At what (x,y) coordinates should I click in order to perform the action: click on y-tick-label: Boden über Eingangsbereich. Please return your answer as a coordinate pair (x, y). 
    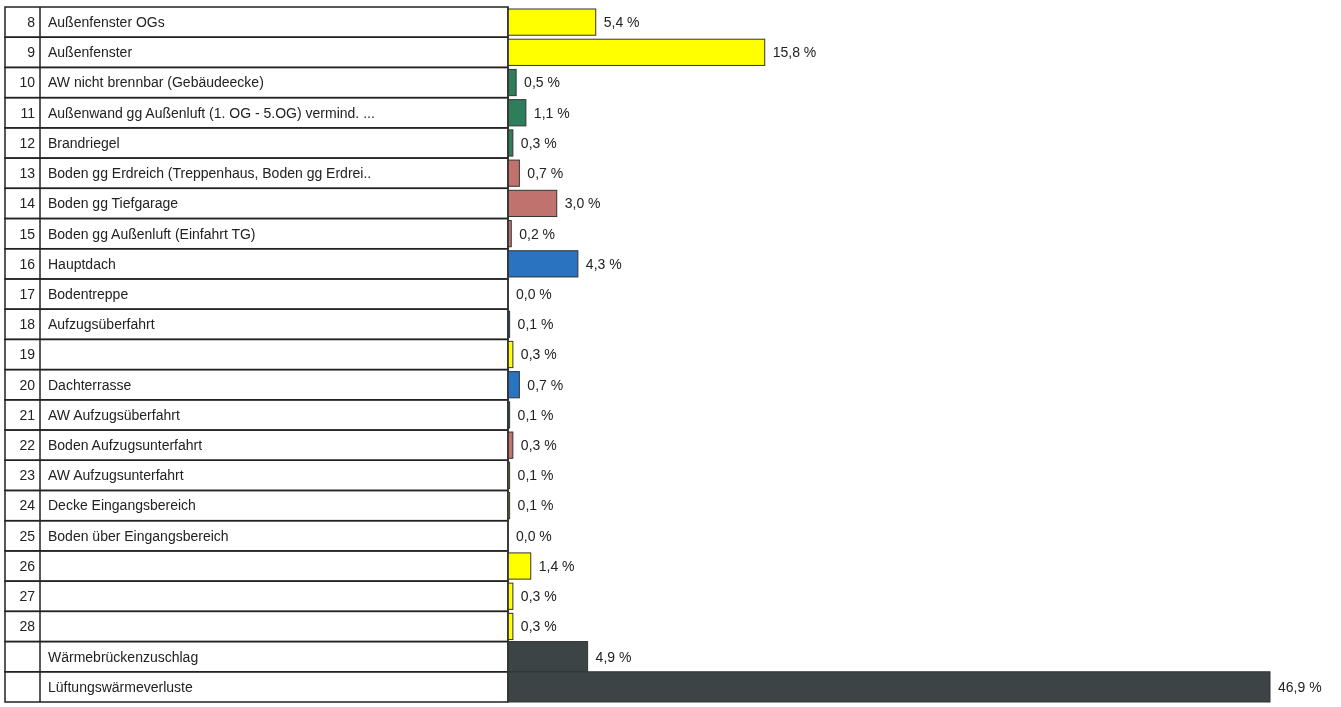
    Looking at the image, I should click on (138, 535).